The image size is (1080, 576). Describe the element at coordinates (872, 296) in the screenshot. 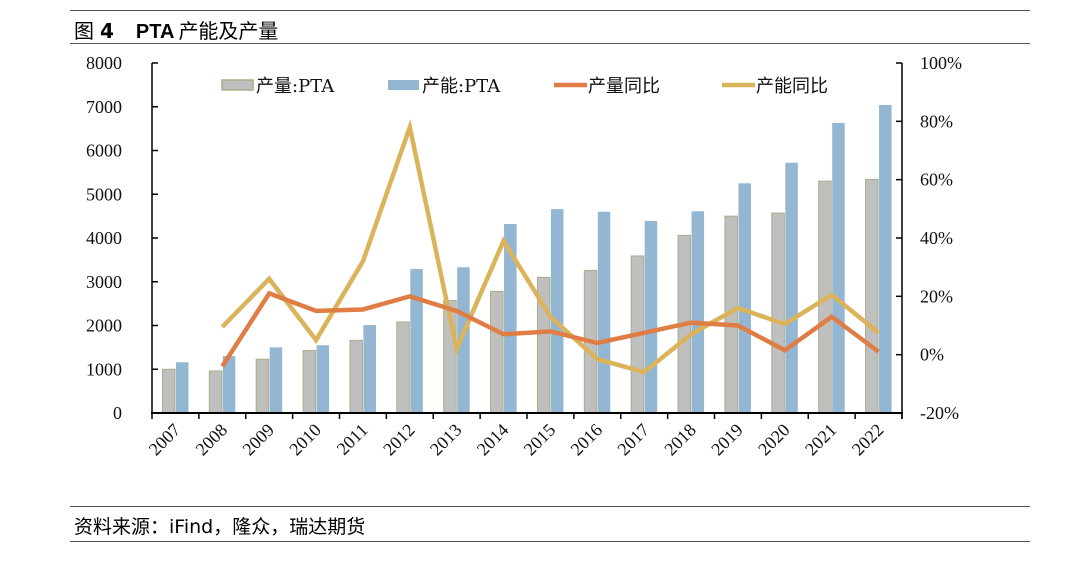

I see `bar-production-2022` at that location.